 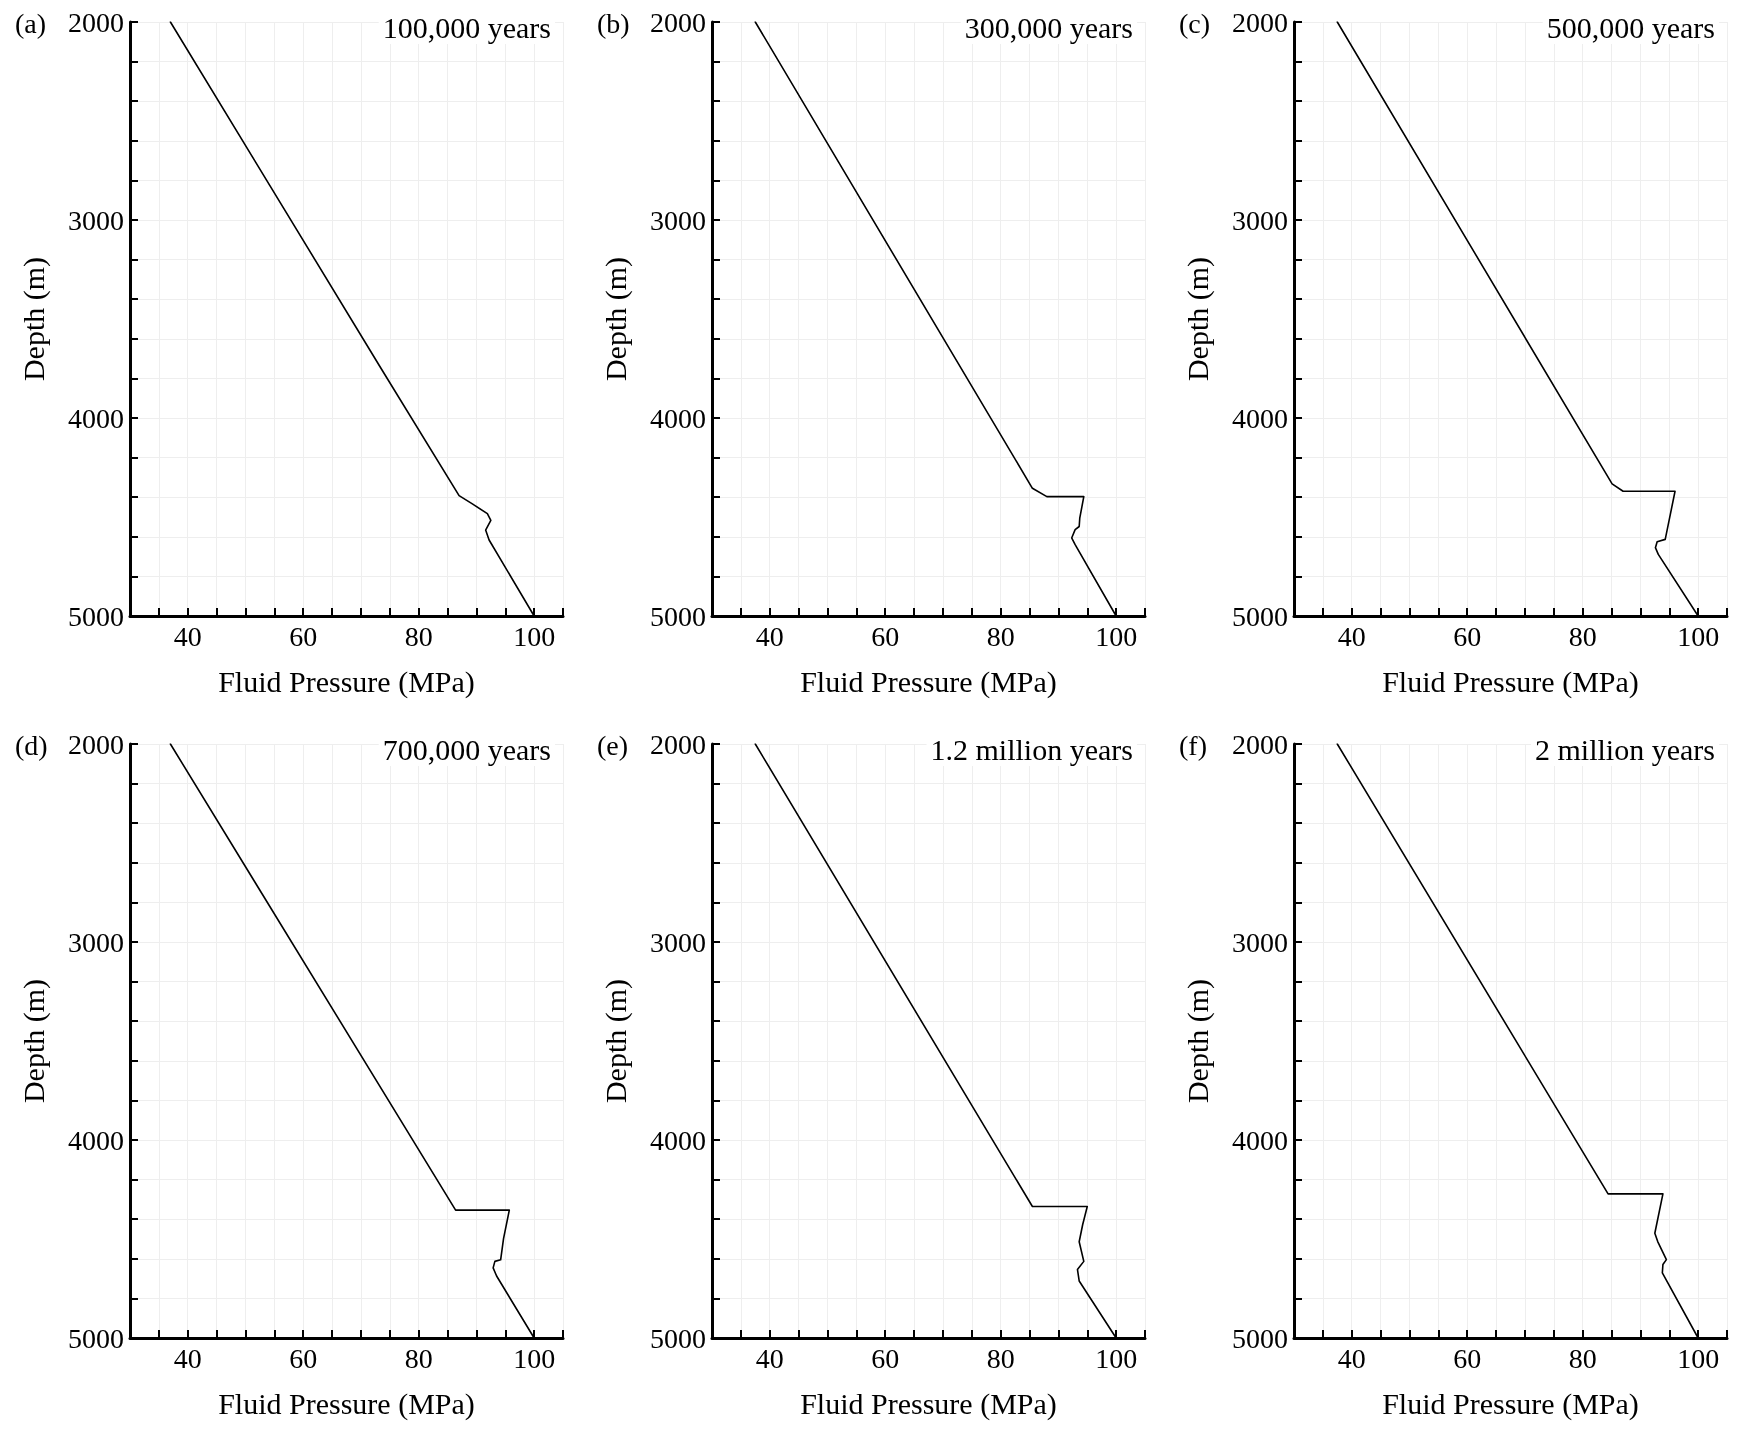 I want to click on annotation: 2 million years, so click(x=1625, y=749).